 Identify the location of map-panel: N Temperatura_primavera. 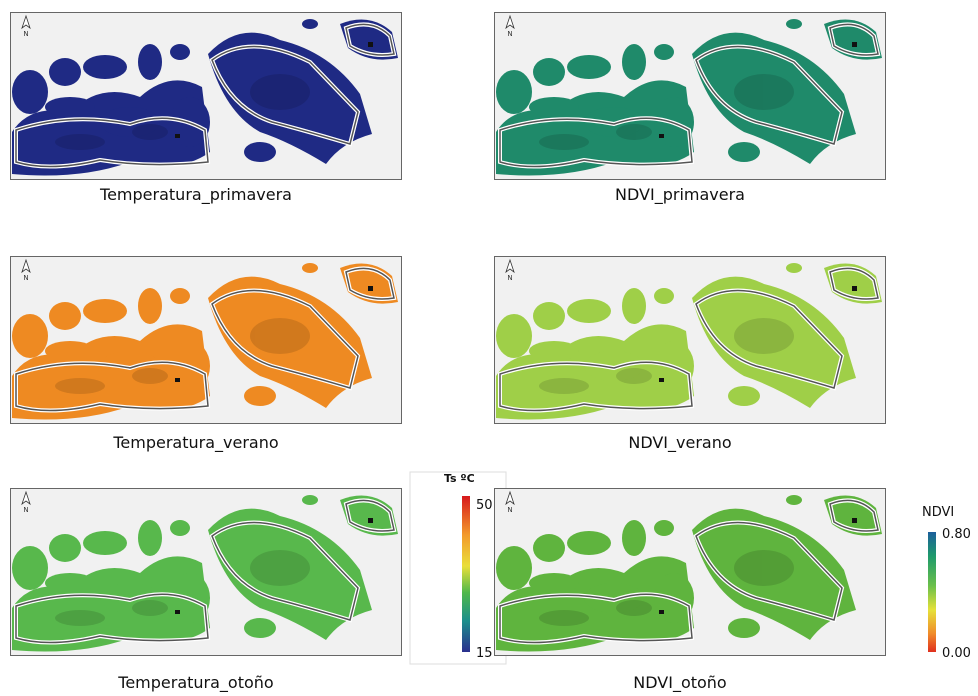
(206, 108).